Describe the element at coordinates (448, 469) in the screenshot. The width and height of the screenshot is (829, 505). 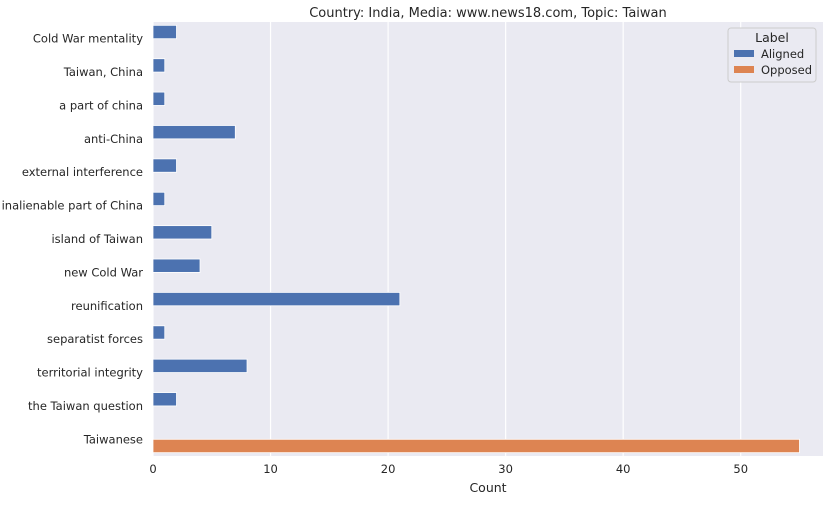
I see `x-tick-labels: 0 10 20 30 40 50` at that location.